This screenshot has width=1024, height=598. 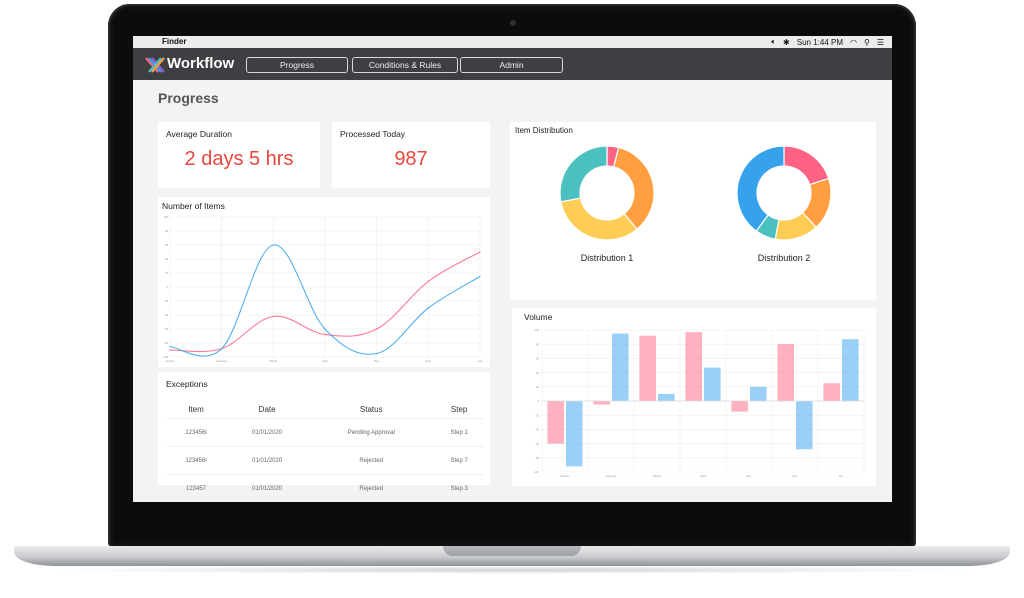 What do you see at coordinates (267, 409) in the screenshot?
I see `column-header-date: Date` at bounding box center [267, 409].